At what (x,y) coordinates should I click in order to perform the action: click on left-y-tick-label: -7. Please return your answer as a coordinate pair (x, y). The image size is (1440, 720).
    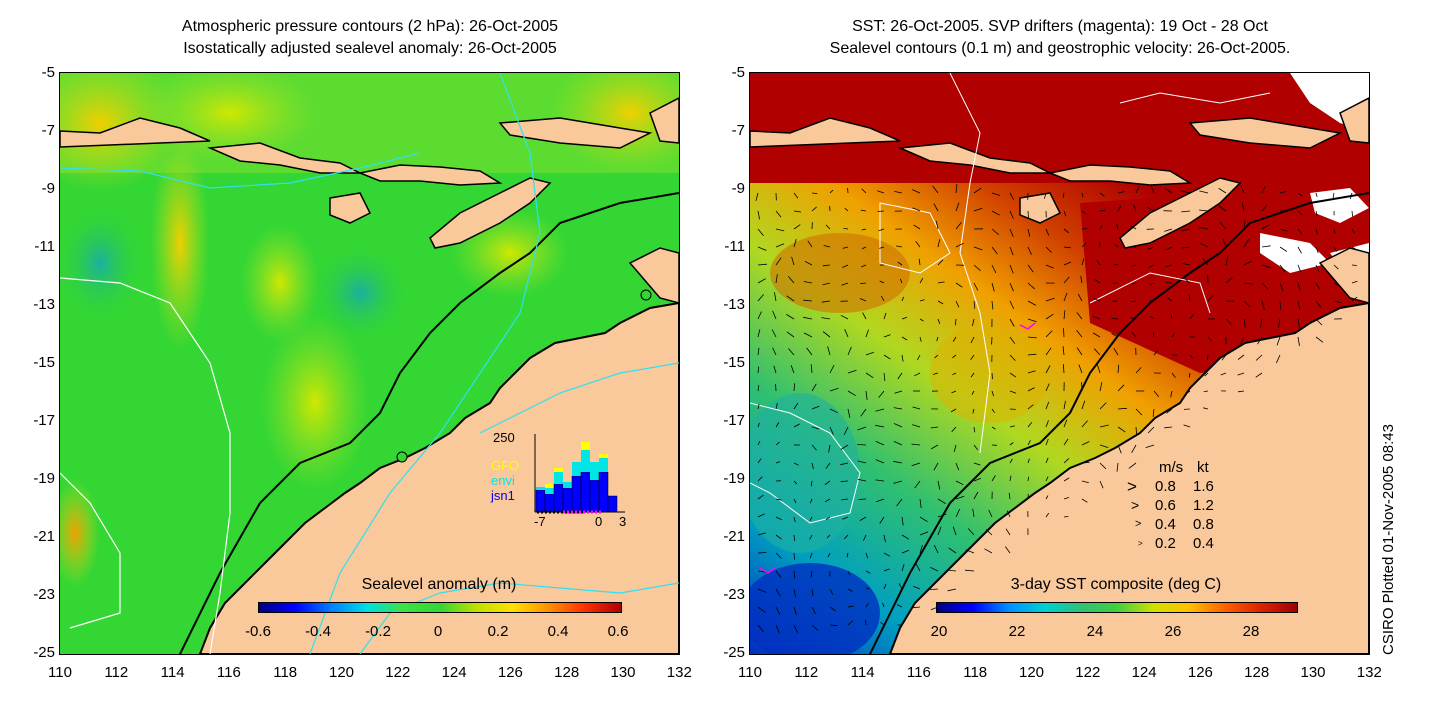
    Looking at the image, I should click on (48, 130).